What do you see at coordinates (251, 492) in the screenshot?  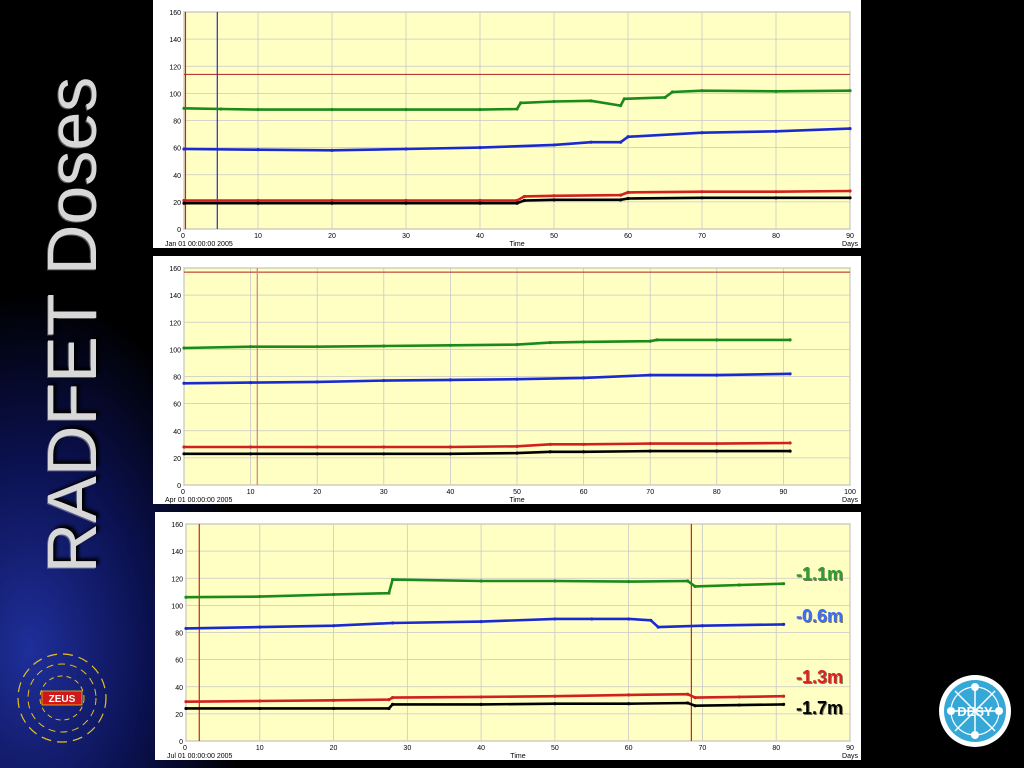 I see `x-tick-label-1: 10` at bounding box center [251, 492].